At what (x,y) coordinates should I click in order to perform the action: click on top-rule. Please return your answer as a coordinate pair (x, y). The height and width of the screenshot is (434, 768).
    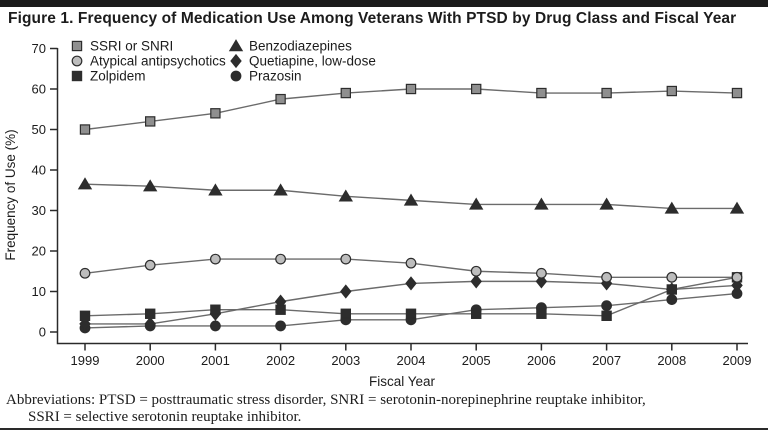
    Looking at the image, I should click on (384, 3).